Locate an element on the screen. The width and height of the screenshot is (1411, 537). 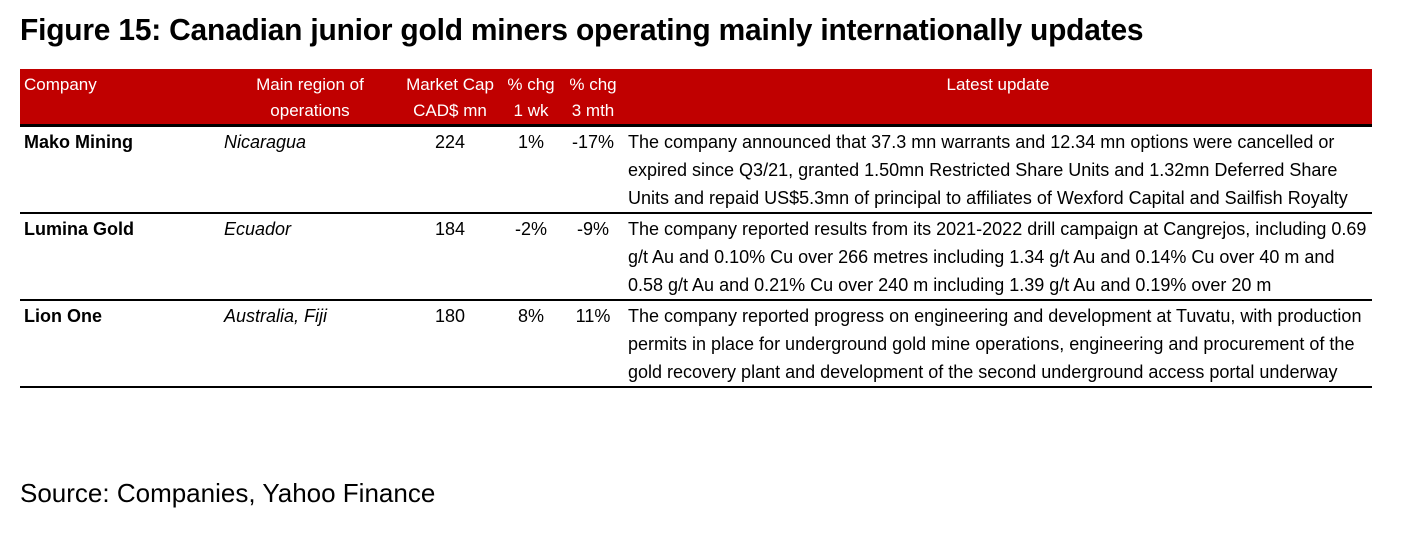
header-market-cap: Market Cap CAD$ mn is located at coordinates (450, 98).